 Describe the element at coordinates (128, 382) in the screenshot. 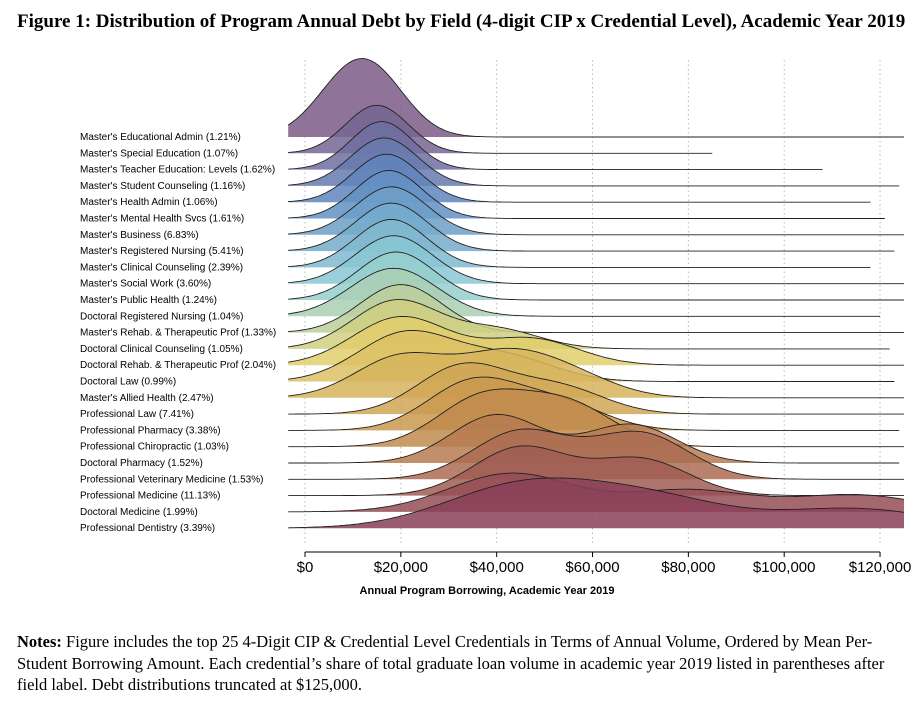

I see `category-label-15: Doctoral Law (0.99%)` at that location.